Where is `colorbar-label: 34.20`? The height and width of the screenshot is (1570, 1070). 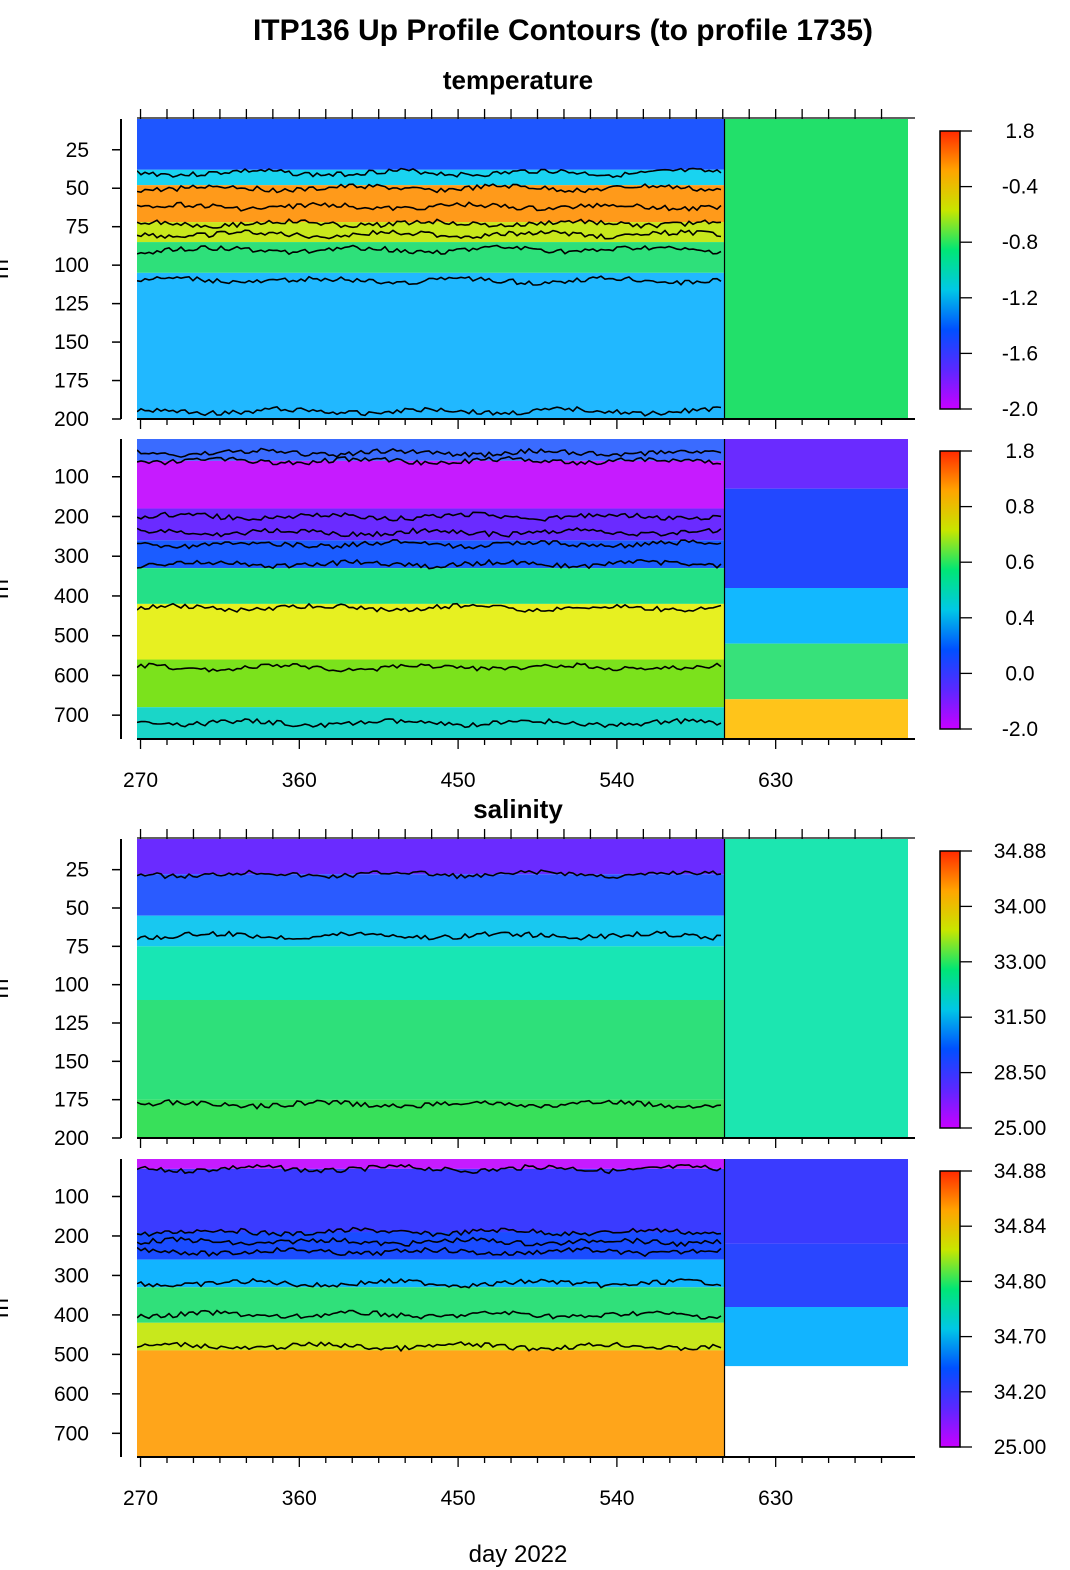 colorbar-label: 34.20 is located at coordinates (1020, 1392).